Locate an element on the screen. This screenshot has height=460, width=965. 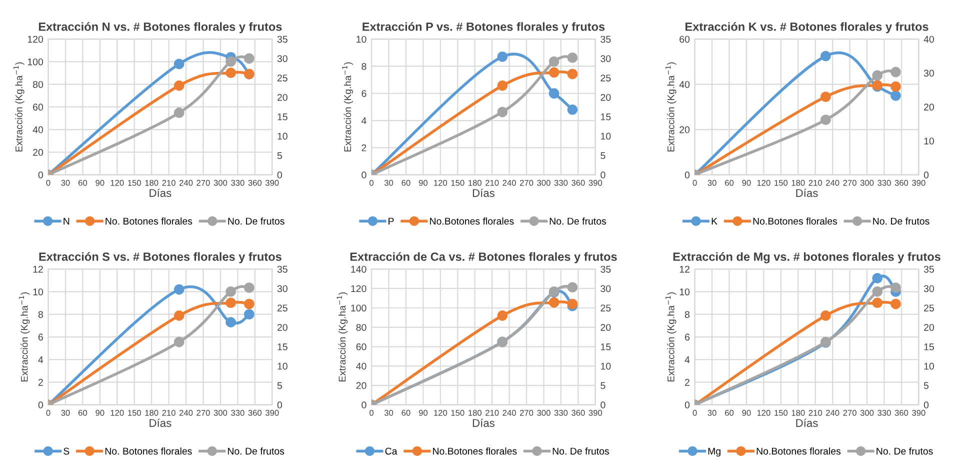
y-tick-label: 40 is located at coordinates (38, 130).